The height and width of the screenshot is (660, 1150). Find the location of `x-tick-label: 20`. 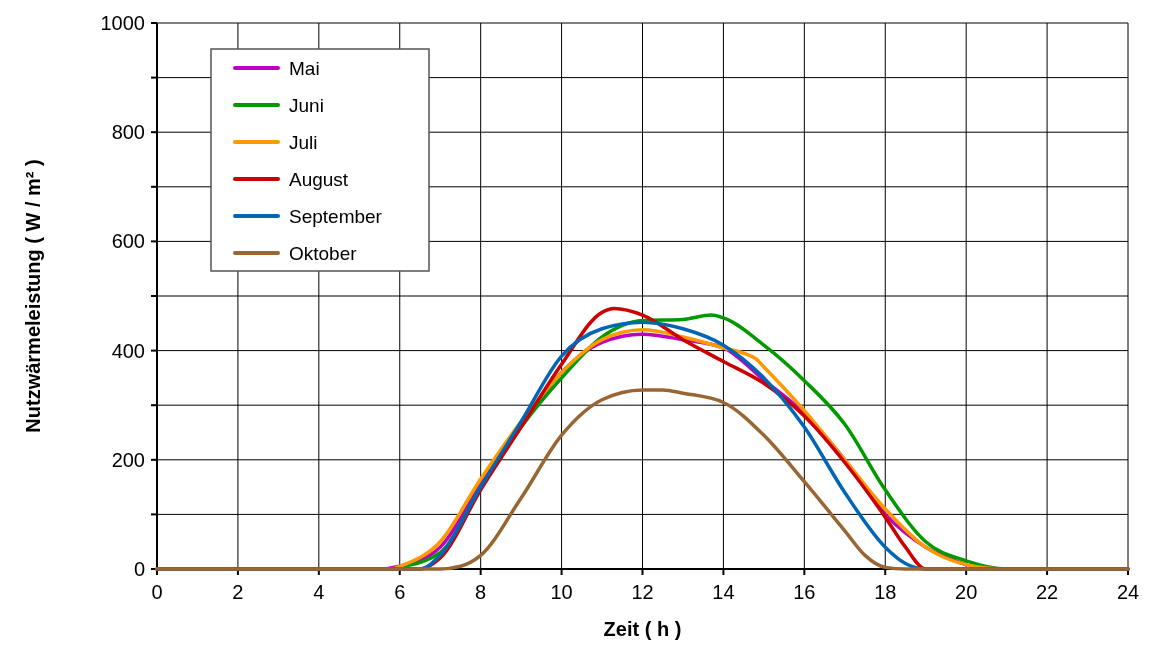

x-tick-label: 20 is located at coordinates (966, 592).